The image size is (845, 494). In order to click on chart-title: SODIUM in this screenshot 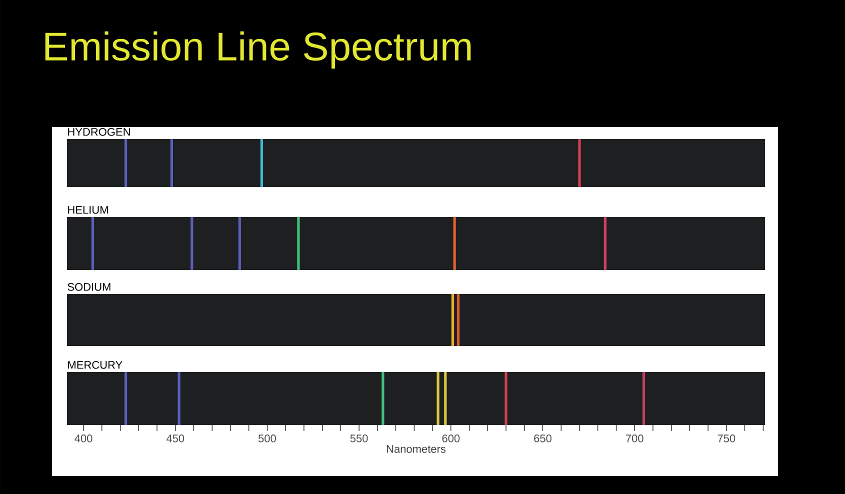, I will do `click(89, 287)`.